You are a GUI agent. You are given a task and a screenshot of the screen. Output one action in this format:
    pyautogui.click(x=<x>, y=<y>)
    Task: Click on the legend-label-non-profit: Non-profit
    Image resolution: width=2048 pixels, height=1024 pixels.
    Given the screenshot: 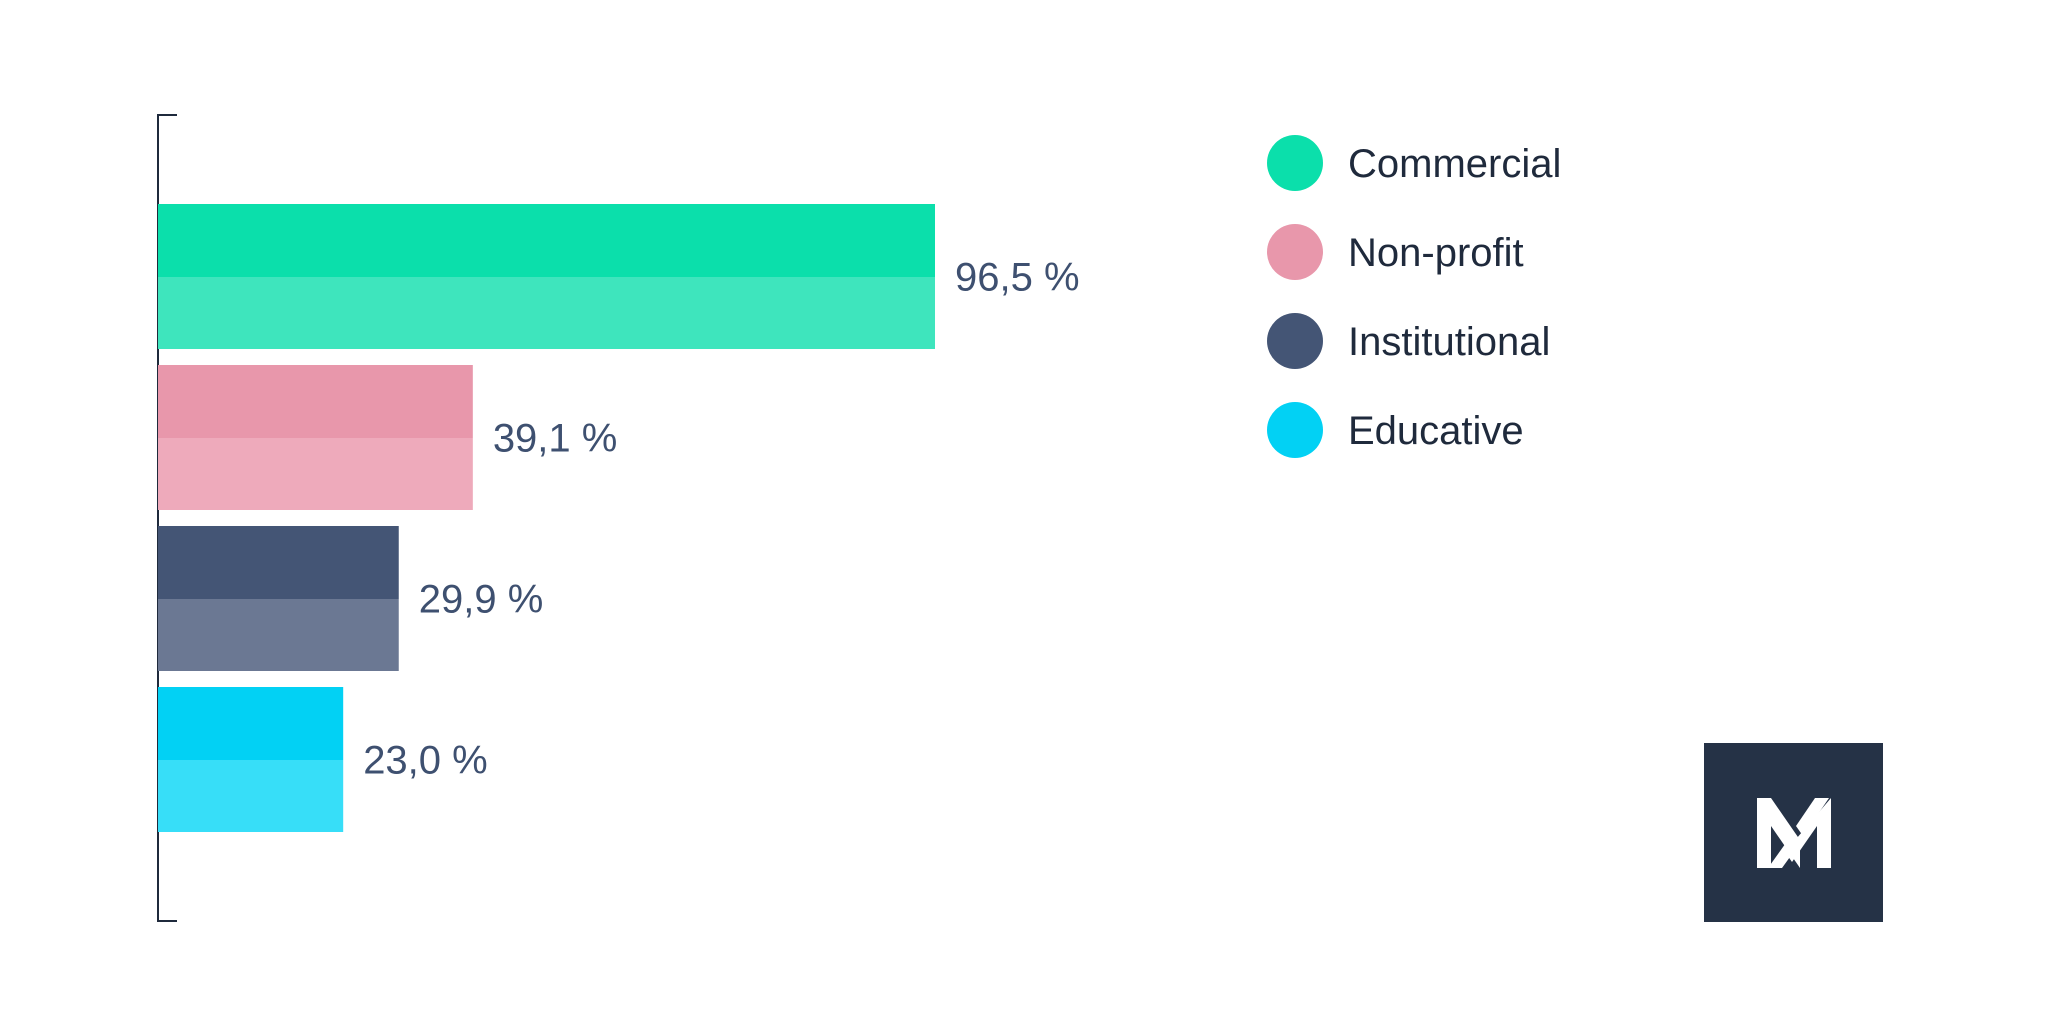 What is the action you would take?
    pyautogui.click(x=1436, y=253)
    